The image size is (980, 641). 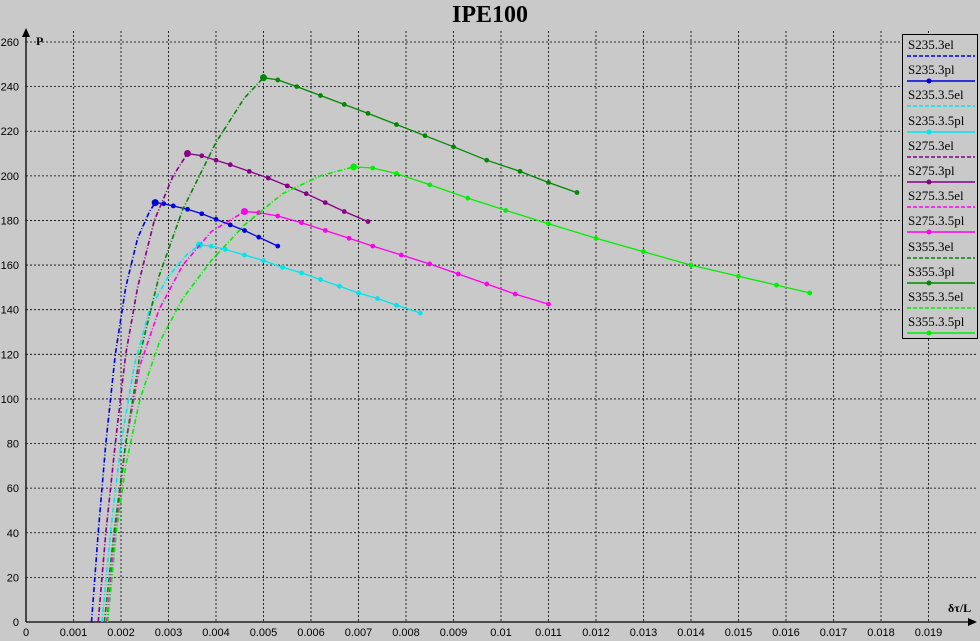 I want to click on legend-item: S275.3.5pl, so click(x=942, y=225).